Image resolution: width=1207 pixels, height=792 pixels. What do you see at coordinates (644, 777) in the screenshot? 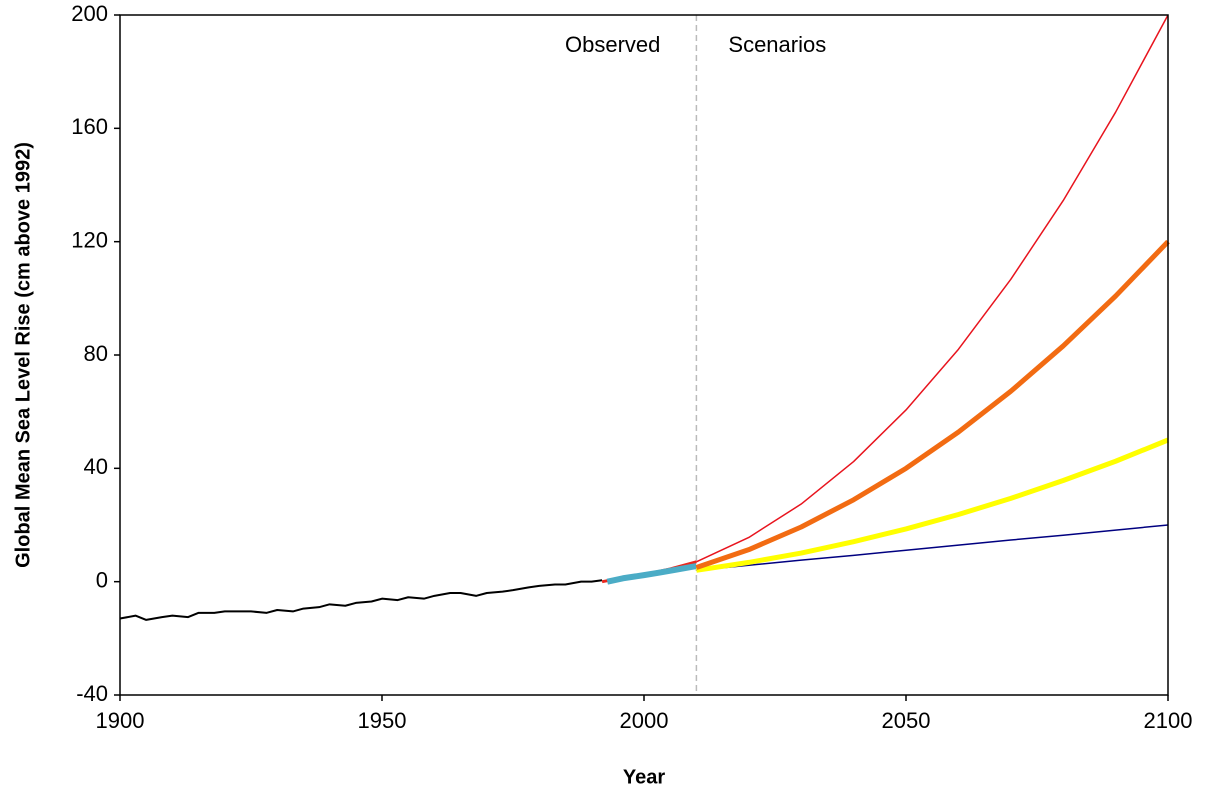
I see `x-axis-title: Year` at bounding box center [644, 777].